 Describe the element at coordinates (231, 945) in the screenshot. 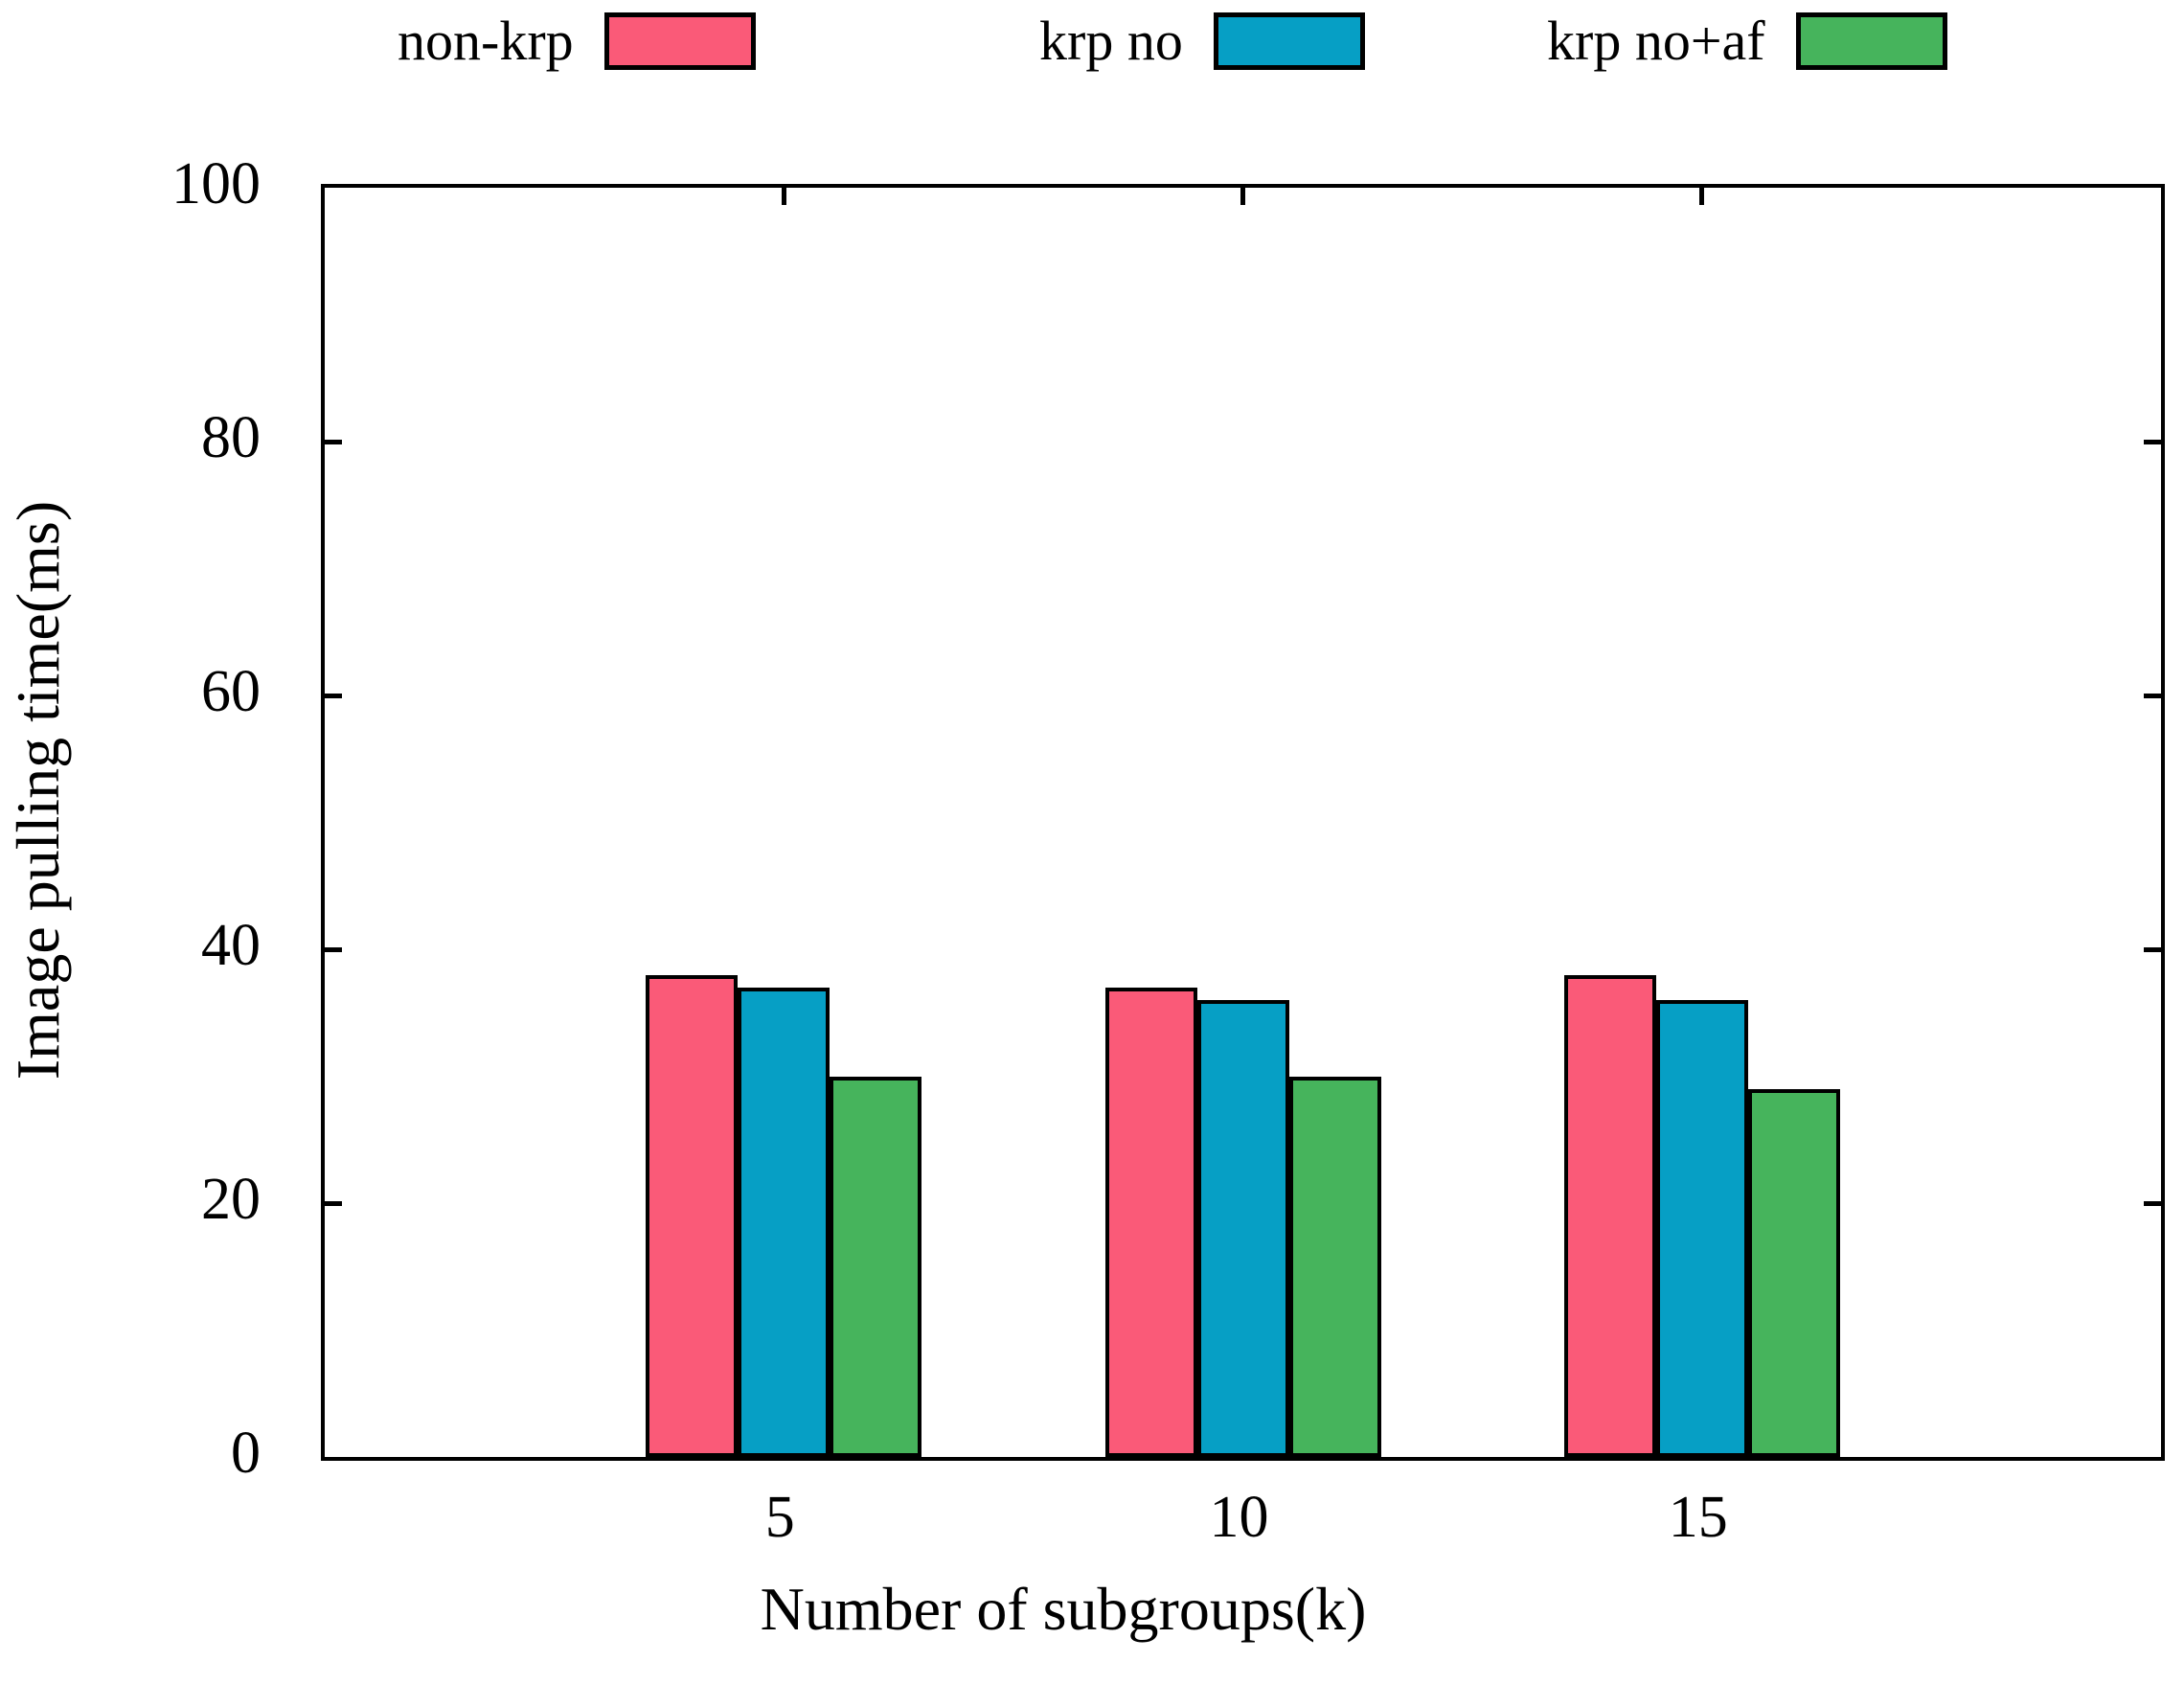

I see `y-tick-label: 40` at that location.